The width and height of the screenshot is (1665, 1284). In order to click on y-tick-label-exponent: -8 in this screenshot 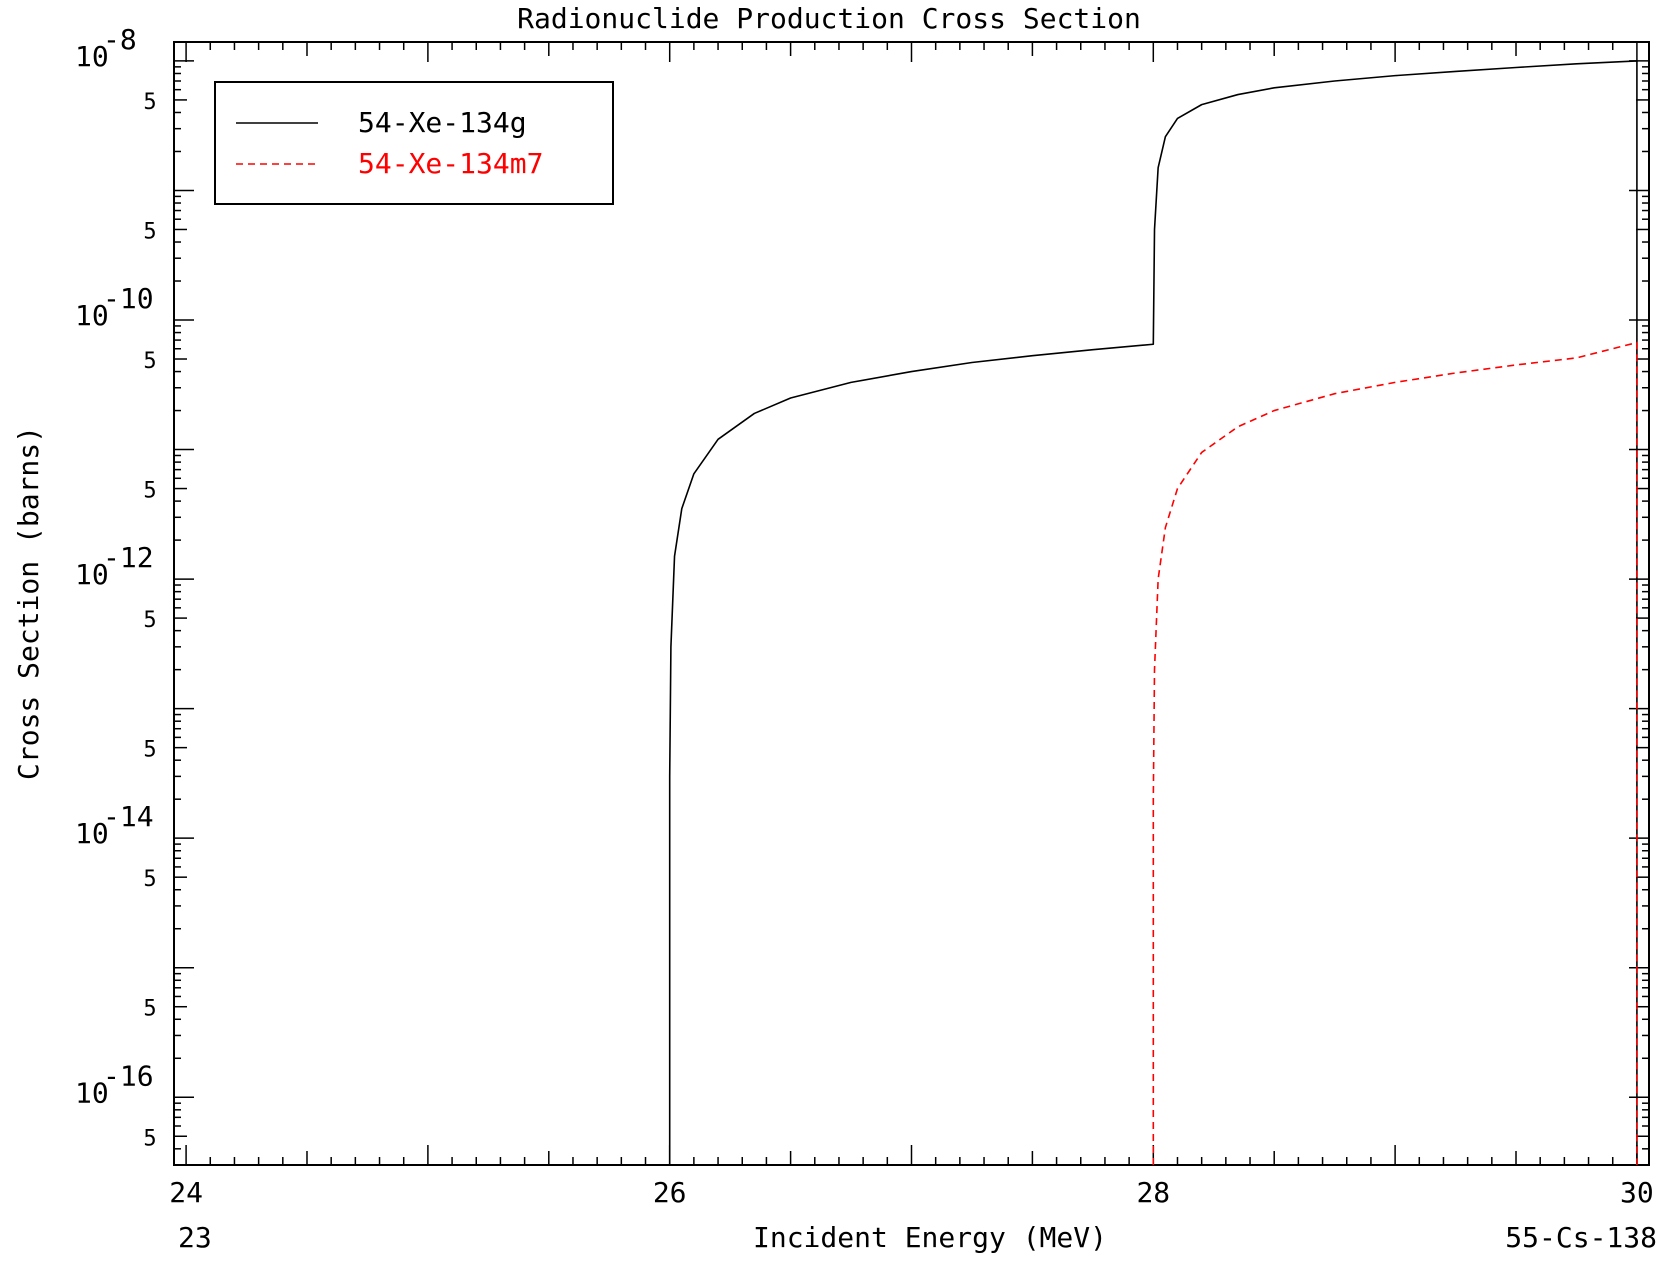, I will do `click(120, 39)`.